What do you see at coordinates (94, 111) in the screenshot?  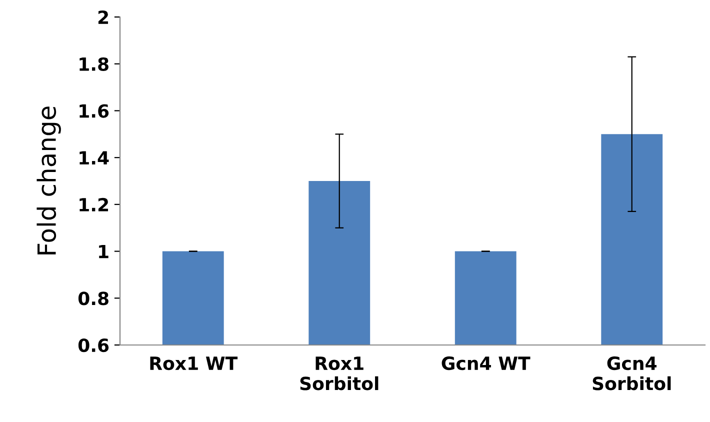 I see `y-tick-label: 1.6` at bounding box center [94, 111].